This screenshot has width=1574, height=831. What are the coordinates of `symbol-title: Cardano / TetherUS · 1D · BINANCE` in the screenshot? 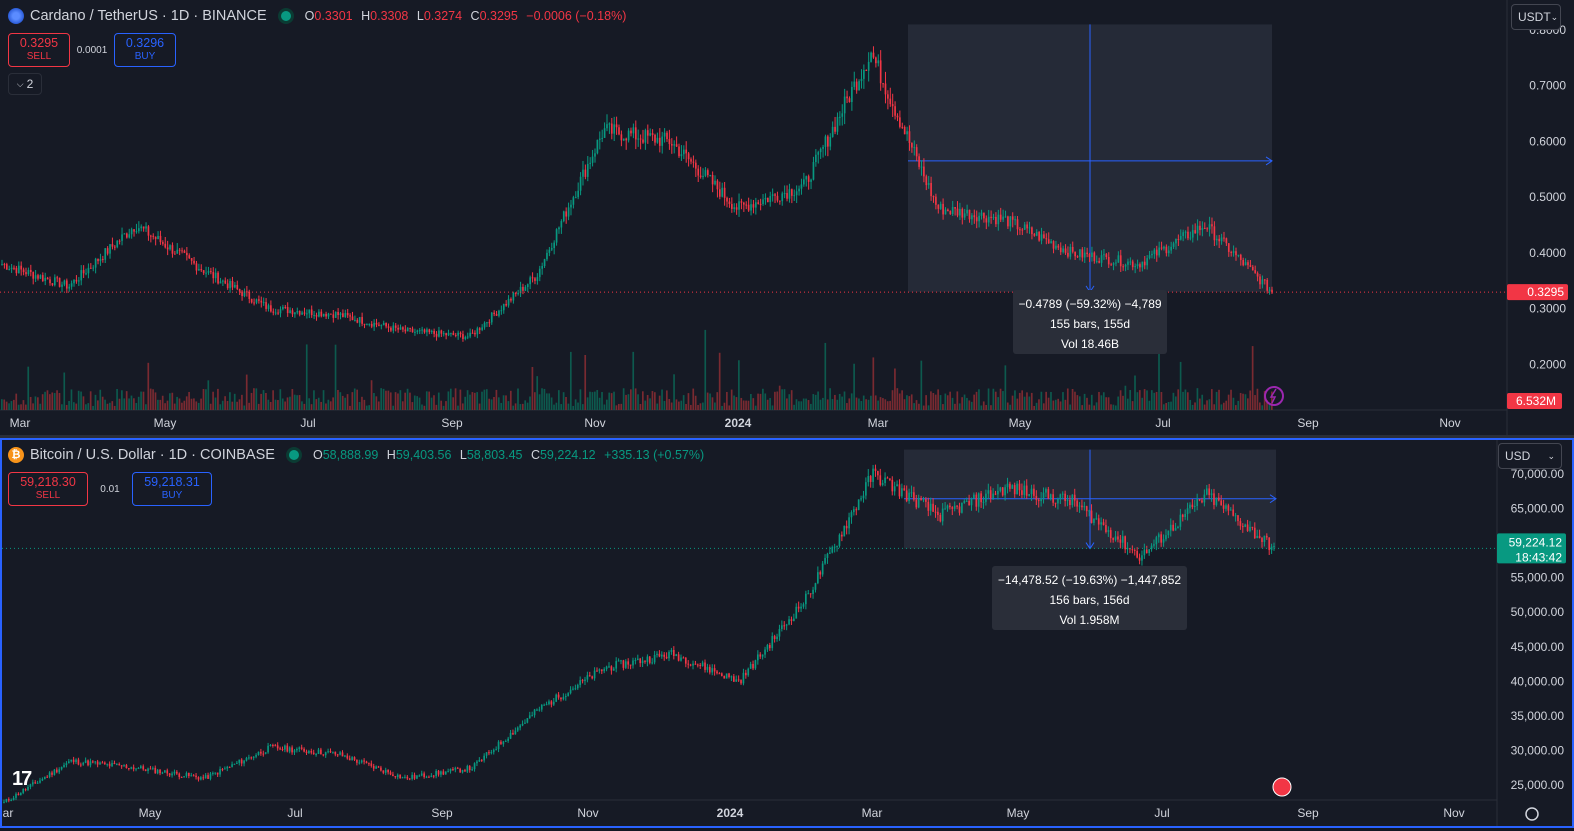 It's located at (148, 16).